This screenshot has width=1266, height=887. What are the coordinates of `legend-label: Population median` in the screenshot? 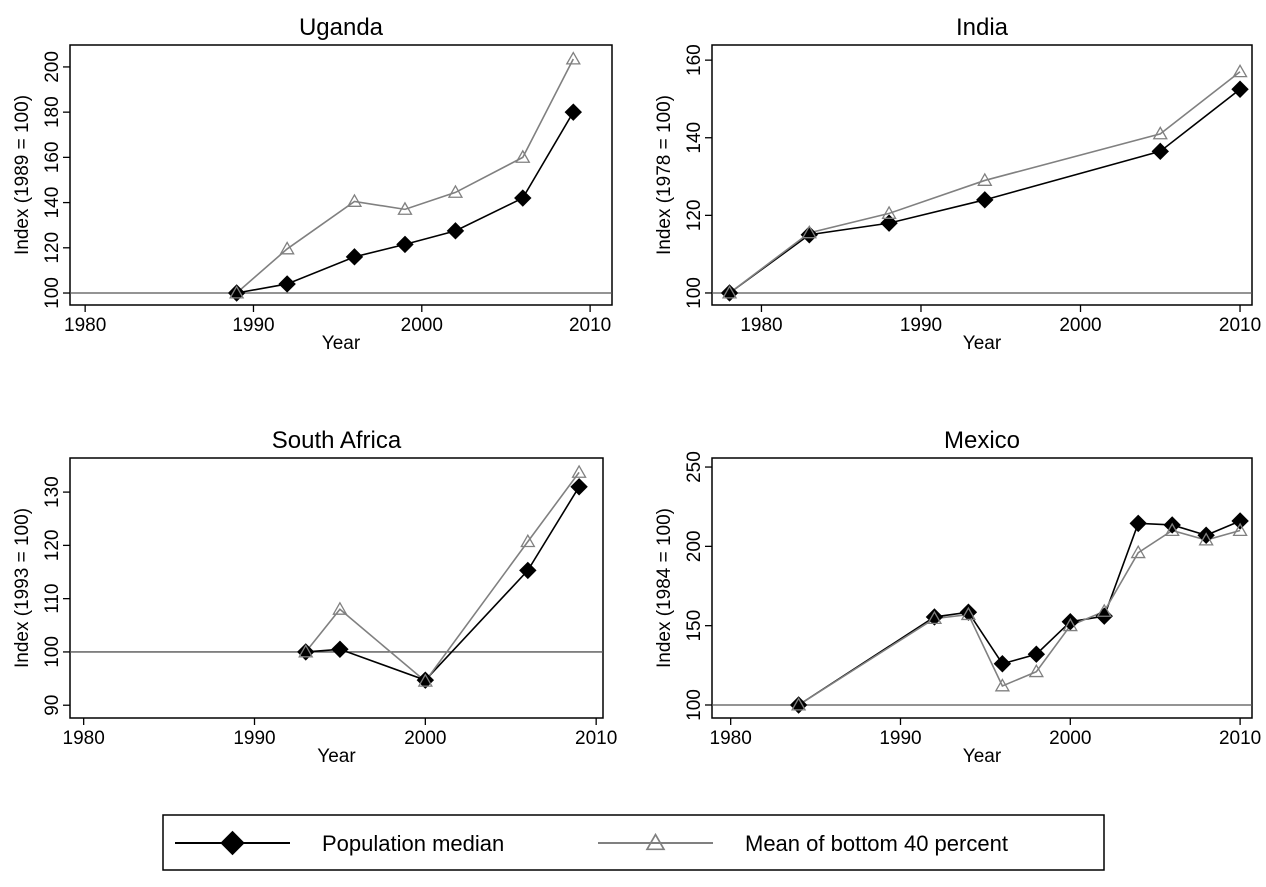 It's located at (413, 843).